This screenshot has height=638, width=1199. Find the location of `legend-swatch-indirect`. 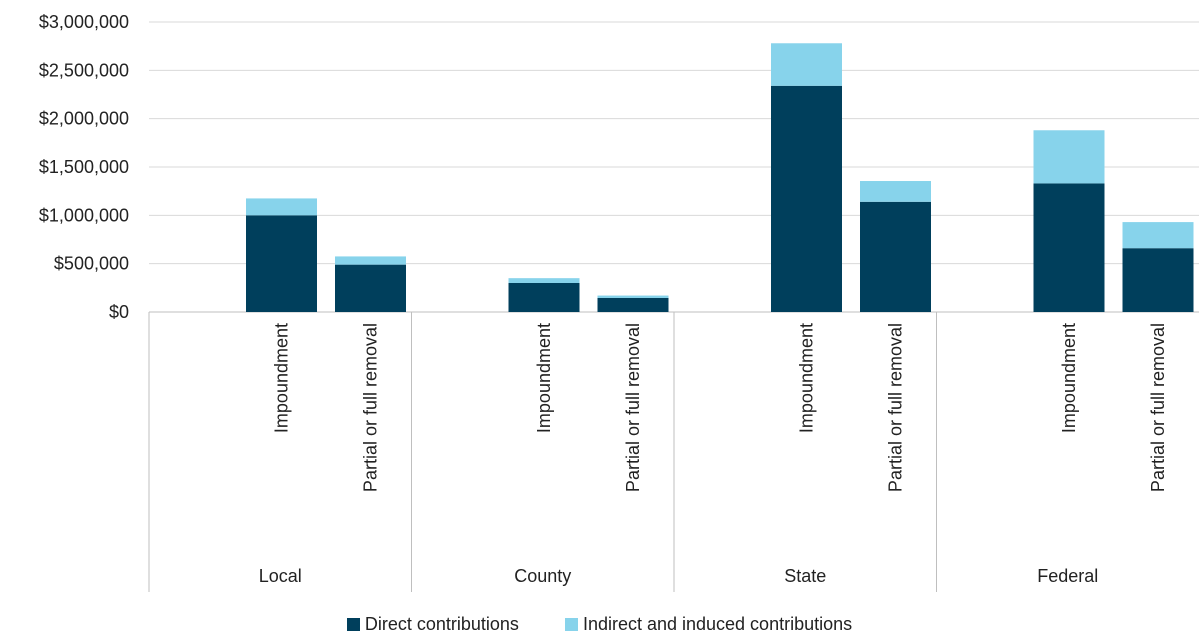

legend-swatch-indirect is located at coordinates (571, 624).